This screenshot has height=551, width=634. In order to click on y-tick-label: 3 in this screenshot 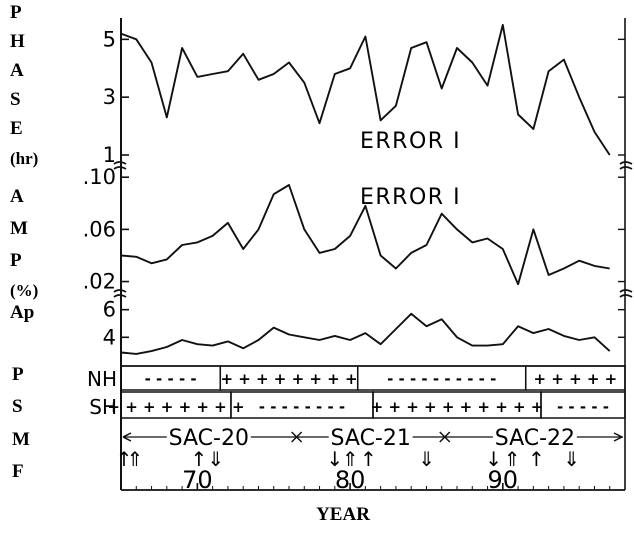, I will do `click(109, 97)`.